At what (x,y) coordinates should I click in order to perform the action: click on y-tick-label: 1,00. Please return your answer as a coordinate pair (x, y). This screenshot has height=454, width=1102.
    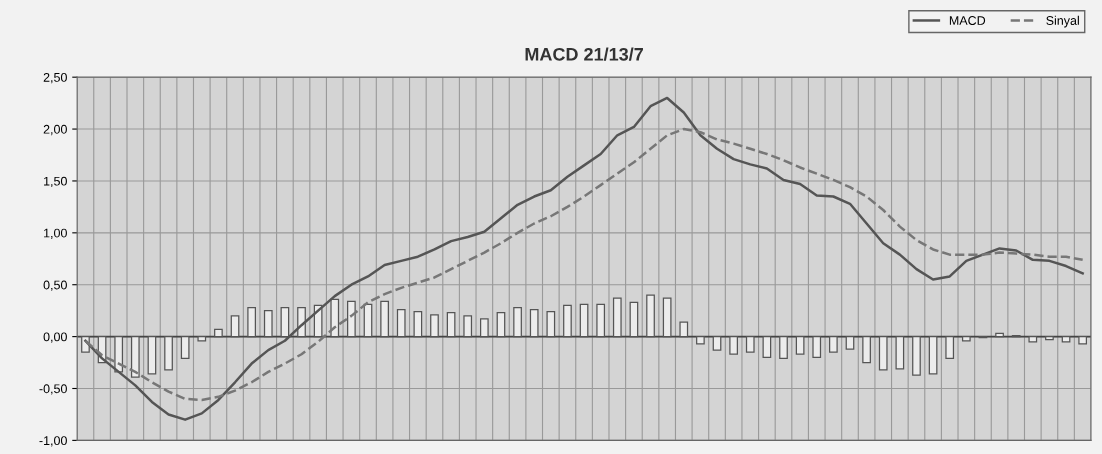
    Looking at the image, I should click on (55, 233).